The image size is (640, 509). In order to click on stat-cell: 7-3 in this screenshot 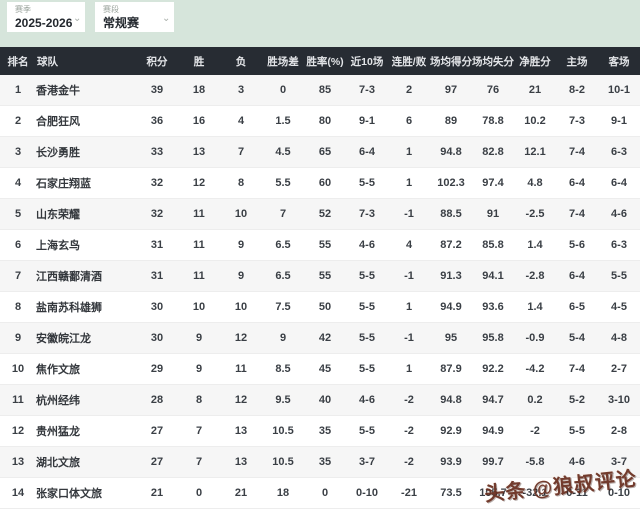, I will do `click(577, 121)`.